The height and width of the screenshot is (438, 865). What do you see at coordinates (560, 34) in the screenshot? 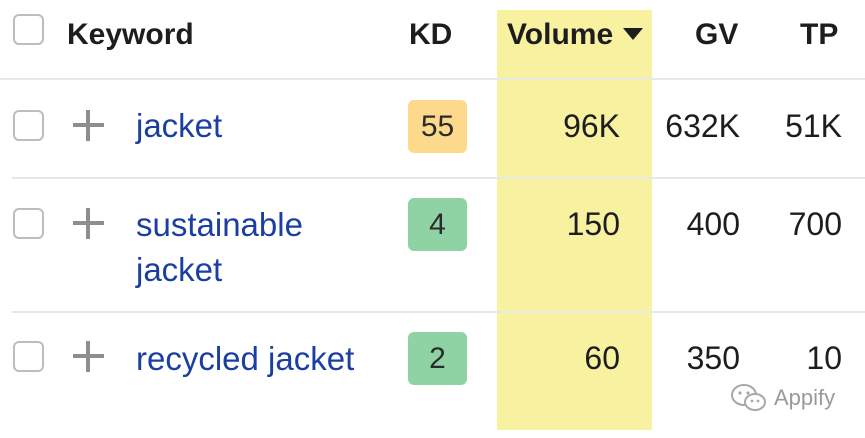
I see `header-volume-label: Volume` at bounding box center [560, 34].